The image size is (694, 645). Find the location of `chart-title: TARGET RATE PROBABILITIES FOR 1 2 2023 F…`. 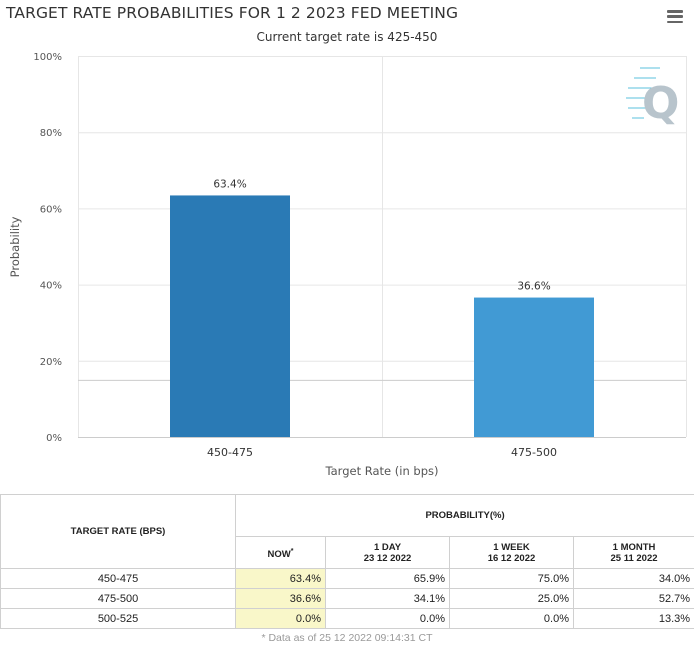

chart-title: TARGET RATE PROBABILITIES FOR 1 2 2023 F… is located at coordinates (232, 13).